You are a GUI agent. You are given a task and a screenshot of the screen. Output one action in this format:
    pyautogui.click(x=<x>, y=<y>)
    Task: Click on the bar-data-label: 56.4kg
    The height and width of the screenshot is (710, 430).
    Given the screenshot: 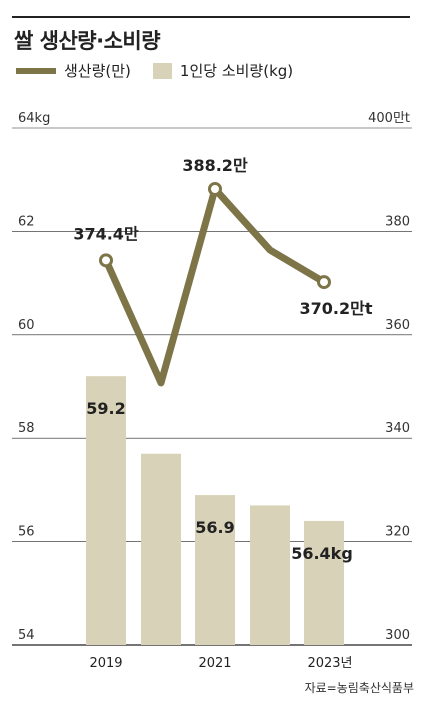 What is the action you would take?
    pyautogui.click(x=322, y=553)
    